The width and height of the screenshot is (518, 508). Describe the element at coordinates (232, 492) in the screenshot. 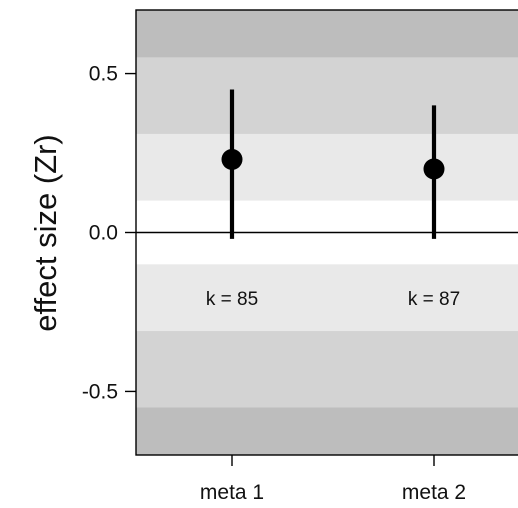

I see `x-tick-label: meta 1` at that location.